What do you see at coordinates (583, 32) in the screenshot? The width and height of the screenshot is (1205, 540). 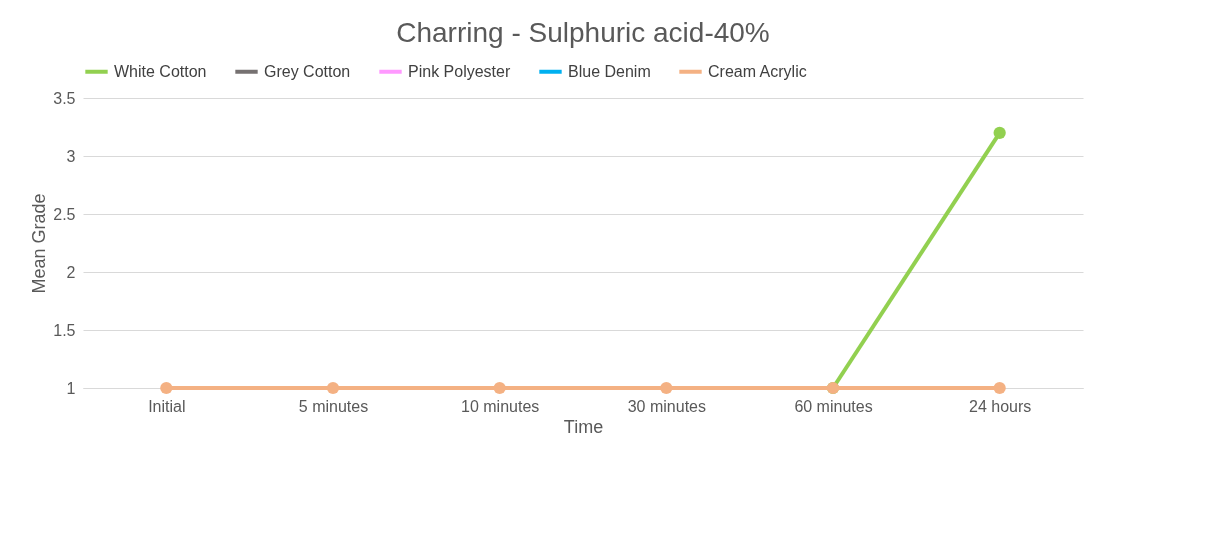 I see `chart-title: Charring - Sulphuric acid-40%` at bounding box center [583, 32].